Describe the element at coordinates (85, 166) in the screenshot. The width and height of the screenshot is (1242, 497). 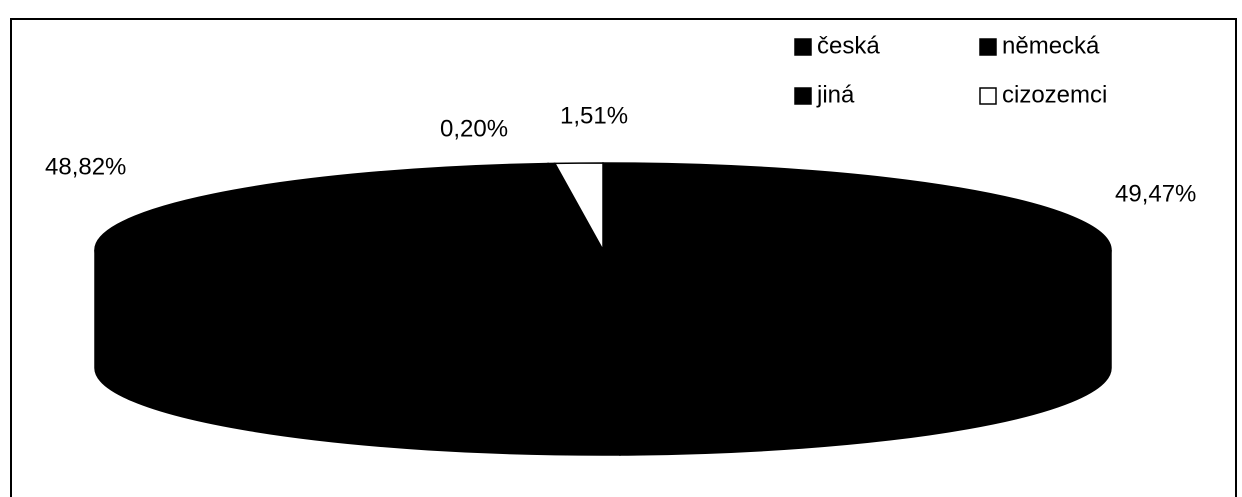
I see `data-label: 48,82%` at that location.